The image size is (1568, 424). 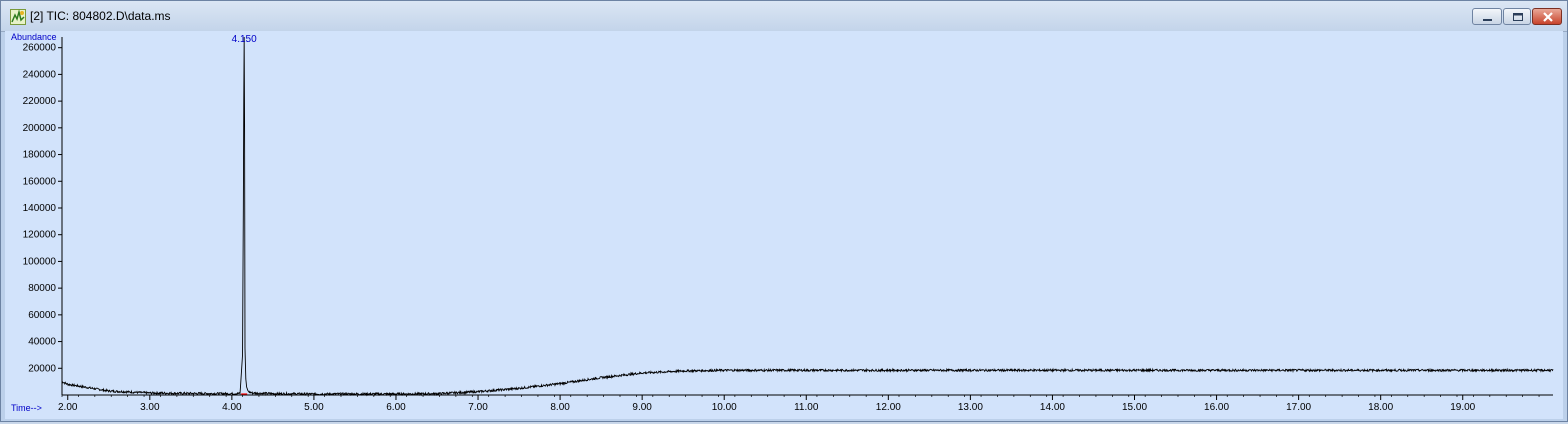 What do you see at coordinates (68, 407) in the screenshot?
I see `x-tick-label: 2.00` at bounding box center [68, 407].